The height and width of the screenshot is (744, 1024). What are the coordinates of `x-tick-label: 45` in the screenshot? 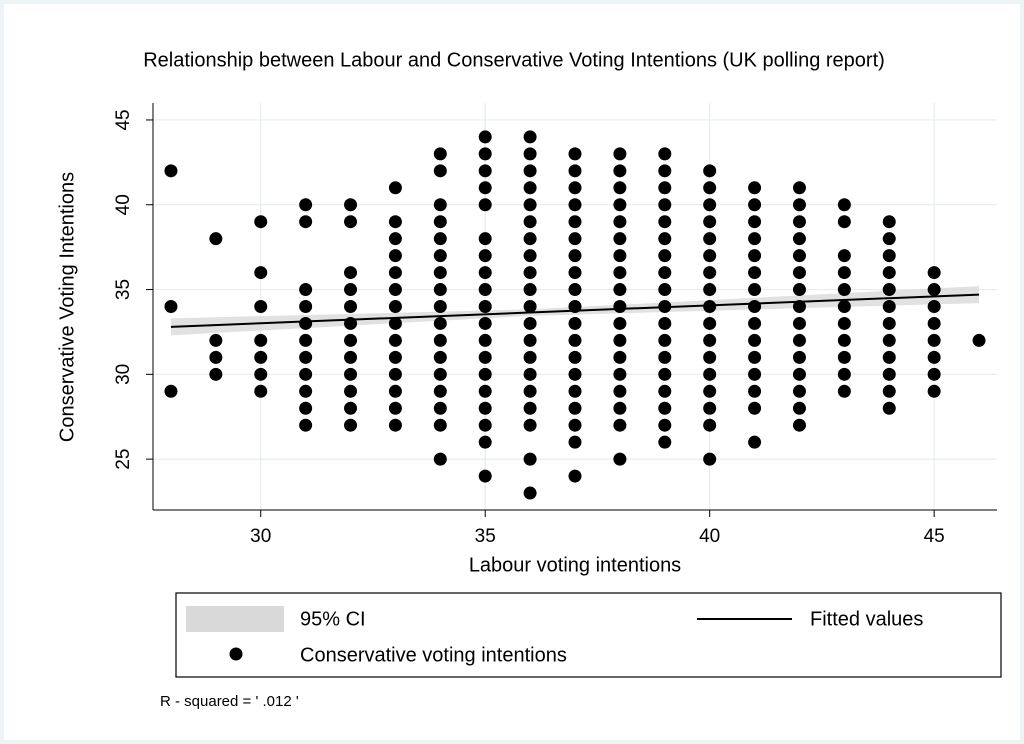 It's located at (934, 536).